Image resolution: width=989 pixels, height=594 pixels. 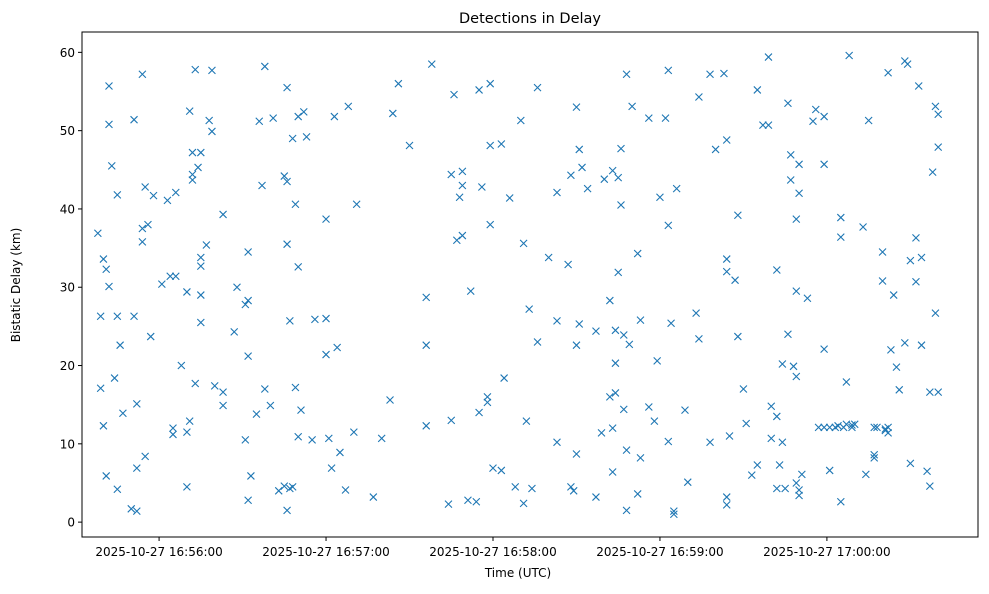 I want to click on y-tick-label: 30, so click(x=67, y=288).